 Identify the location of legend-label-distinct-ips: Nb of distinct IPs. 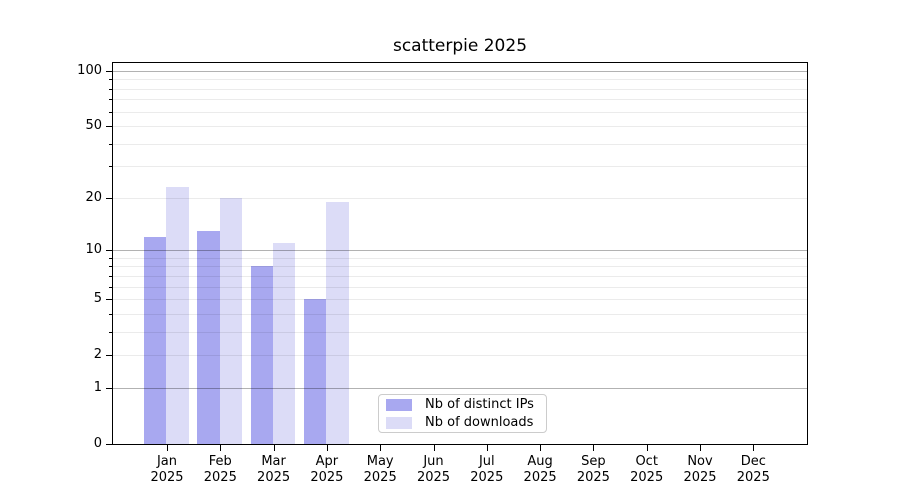
(479, 404).